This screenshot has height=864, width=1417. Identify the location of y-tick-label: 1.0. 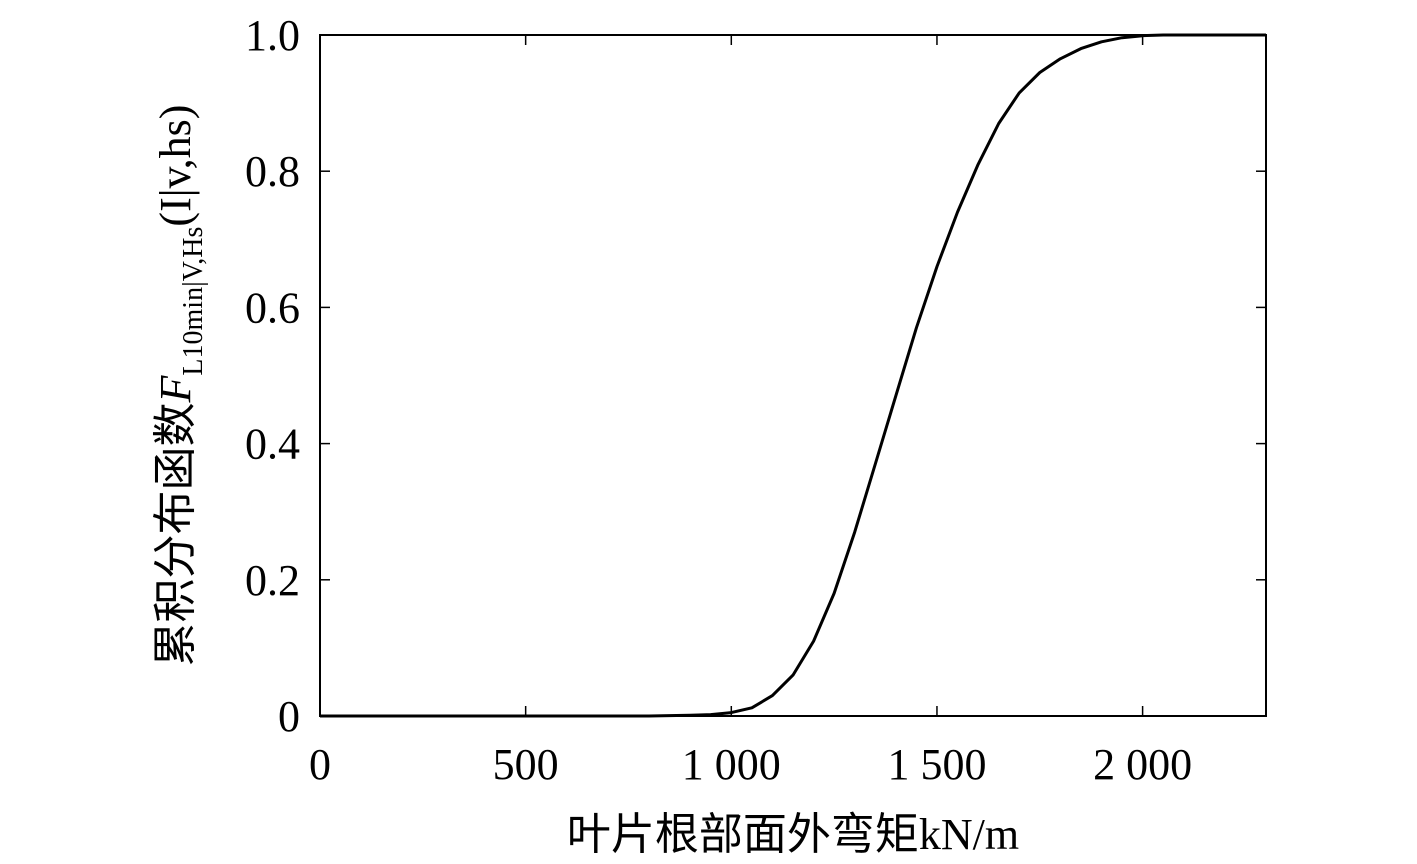
(272, 35).